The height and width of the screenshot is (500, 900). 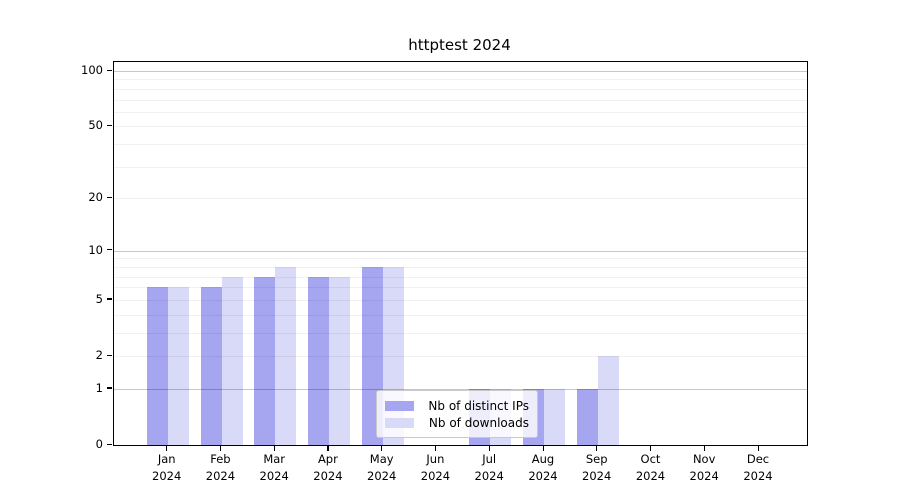 What do you see at coordinates (95, 249) in the screenshot?
I see `y-tick-label: 10` at bounding box center [95, 249].